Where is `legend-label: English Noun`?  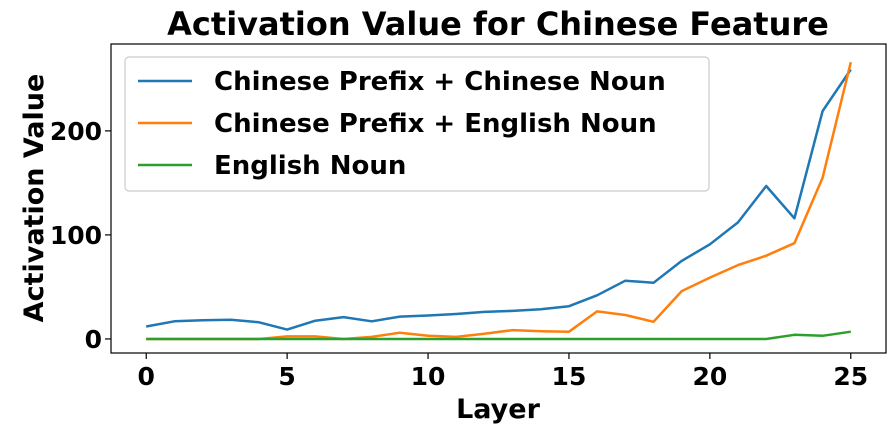
legend-label: English Noun is located at coordinates (310, 166).